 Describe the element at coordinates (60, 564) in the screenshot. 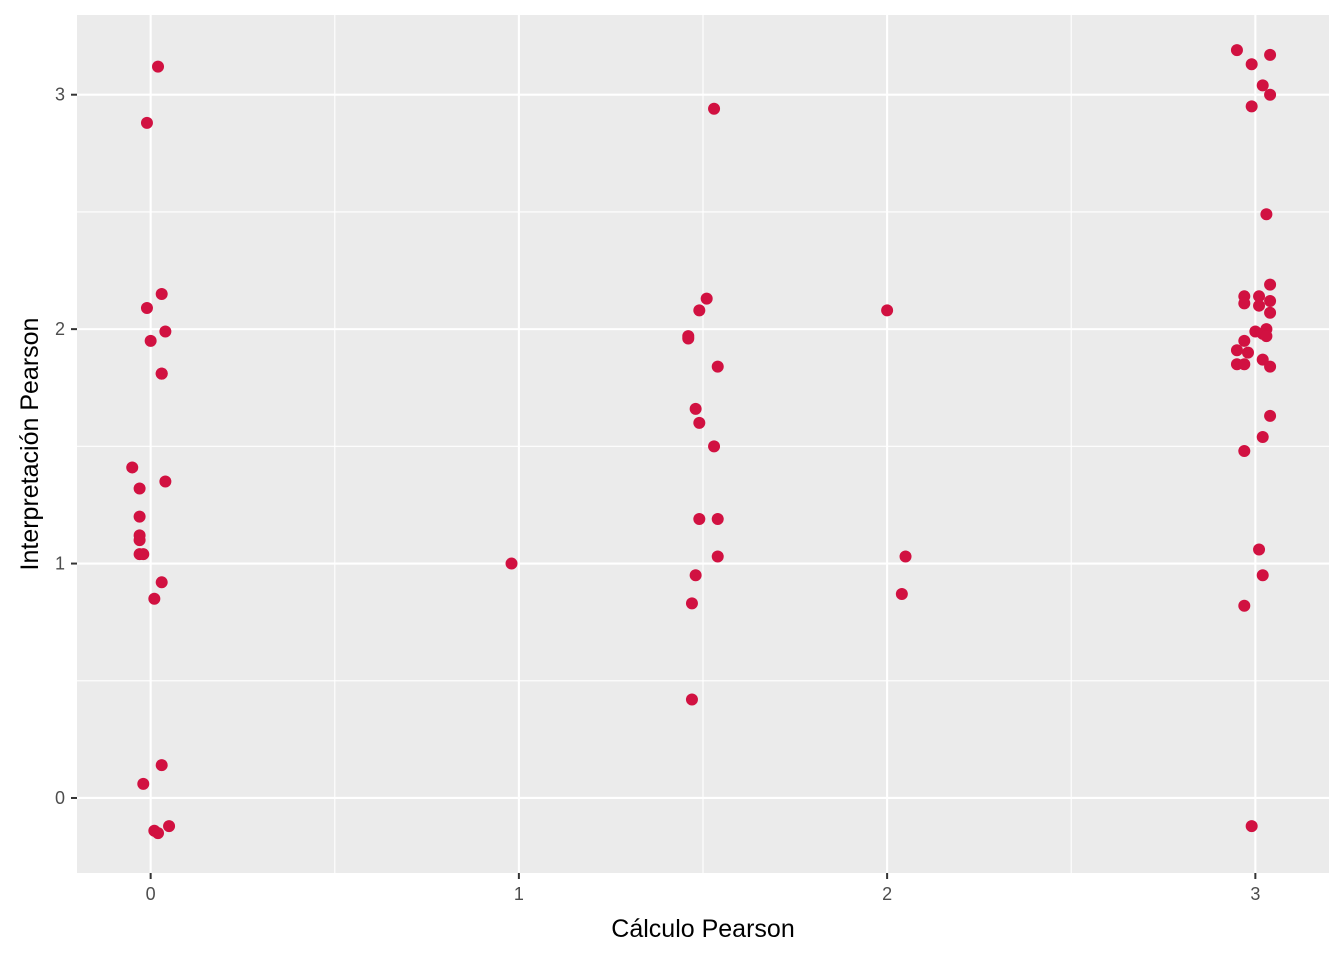

I see `y-tick-label: 1` at that location.